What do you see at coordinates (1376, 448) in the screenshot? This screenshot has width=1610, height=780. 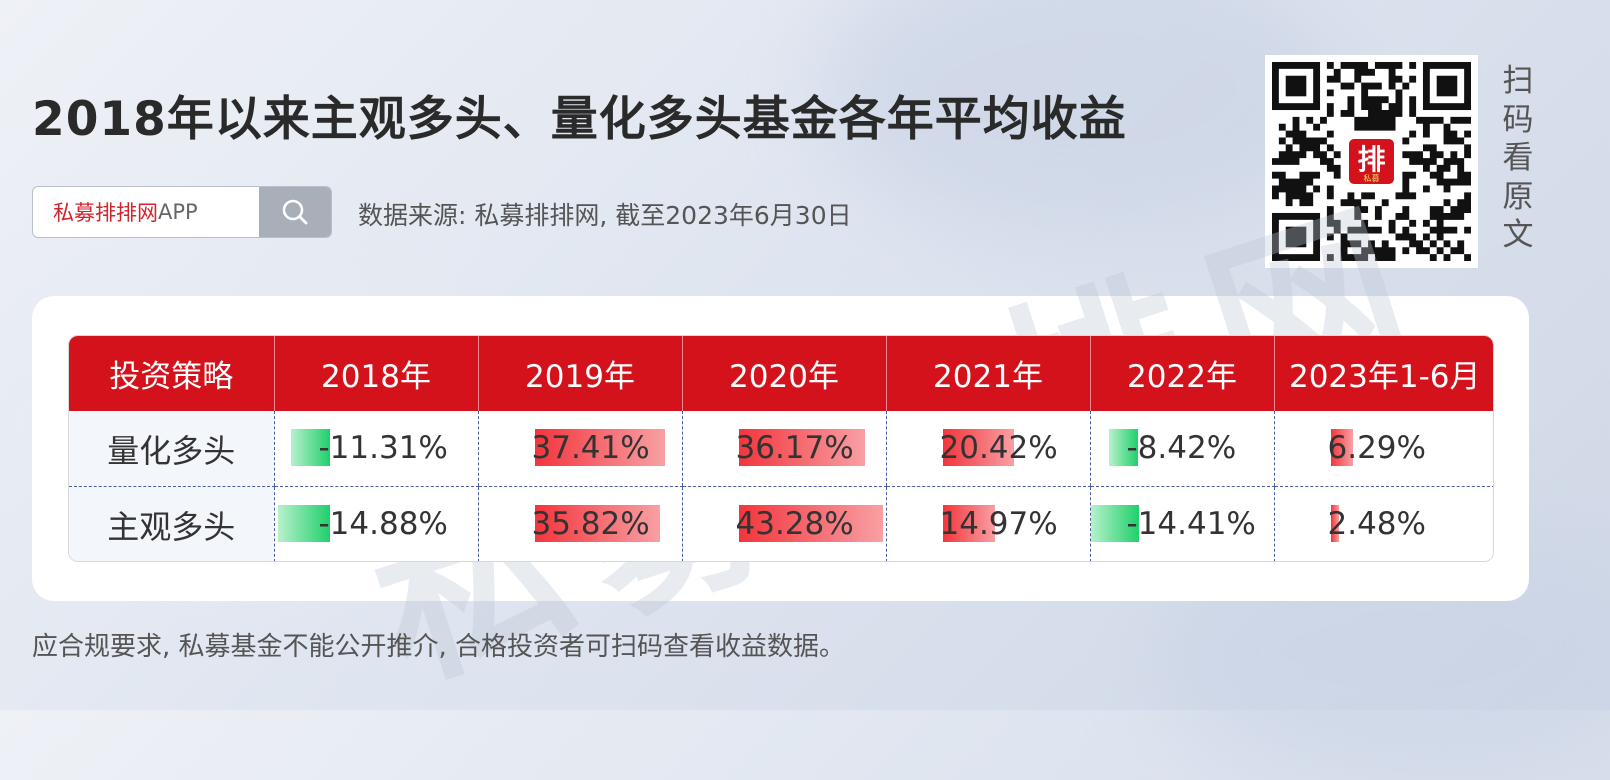 I see `value-label: 6.29%` at bounding box center [1376, 448].